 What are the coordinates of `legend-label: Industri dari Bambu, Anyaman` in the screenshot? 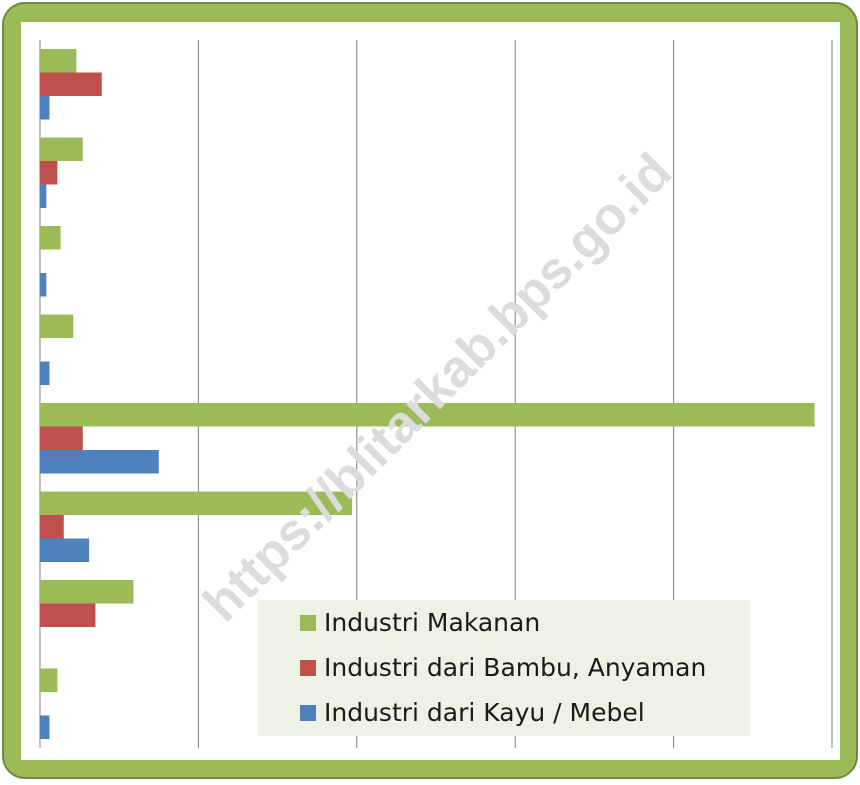 It's located at (515, 667).